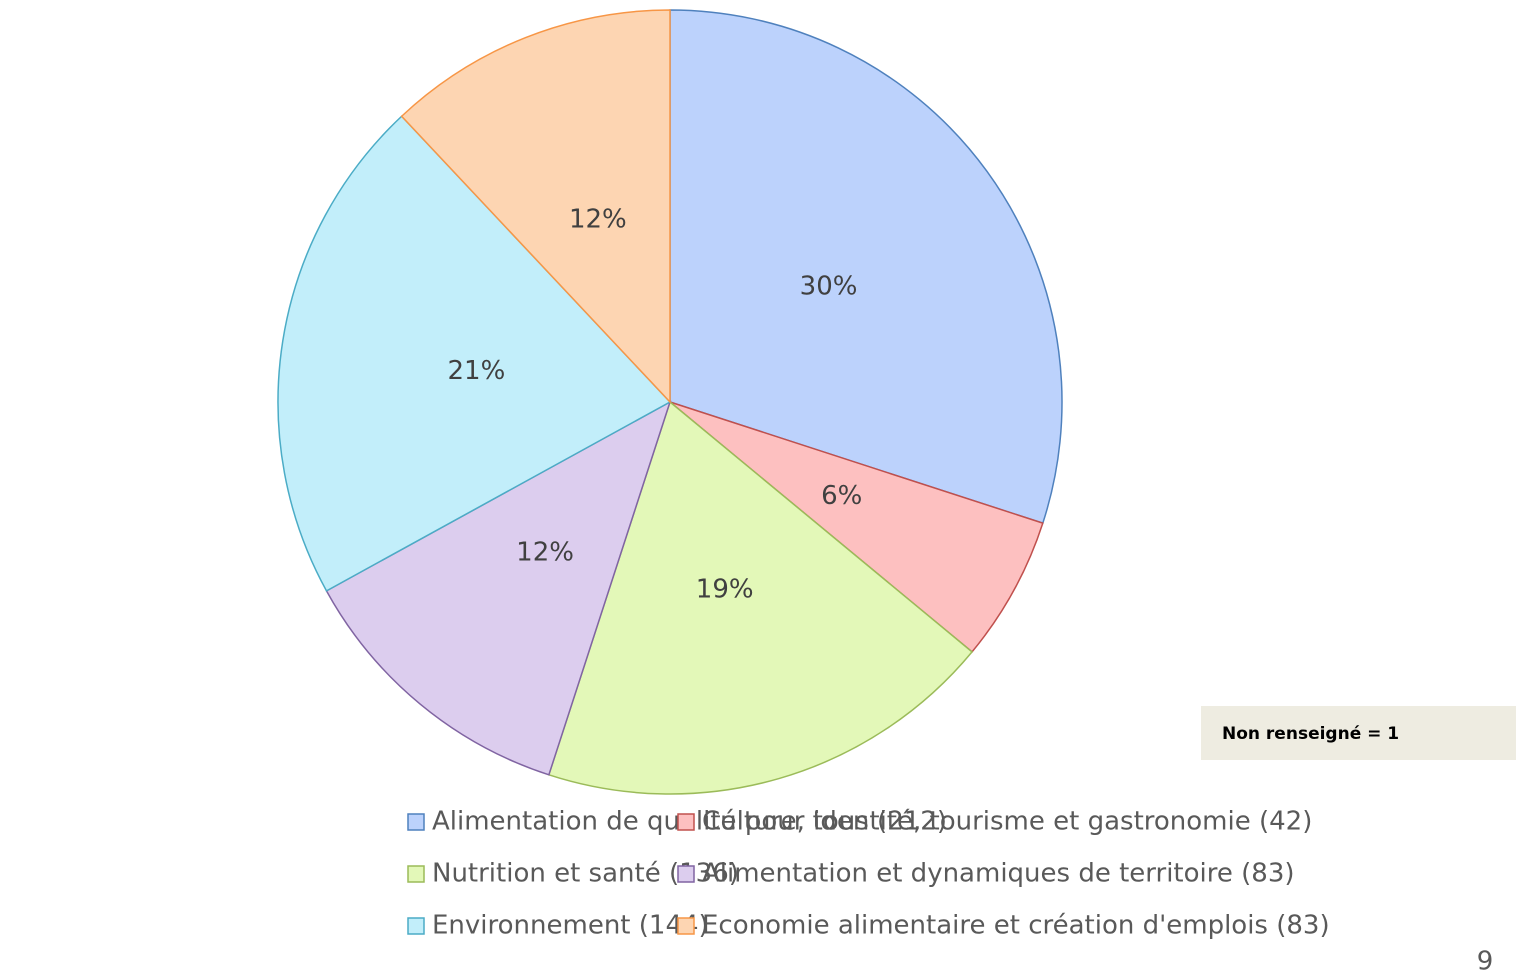  I want to click on data-label: 21%, so click(477, 371).